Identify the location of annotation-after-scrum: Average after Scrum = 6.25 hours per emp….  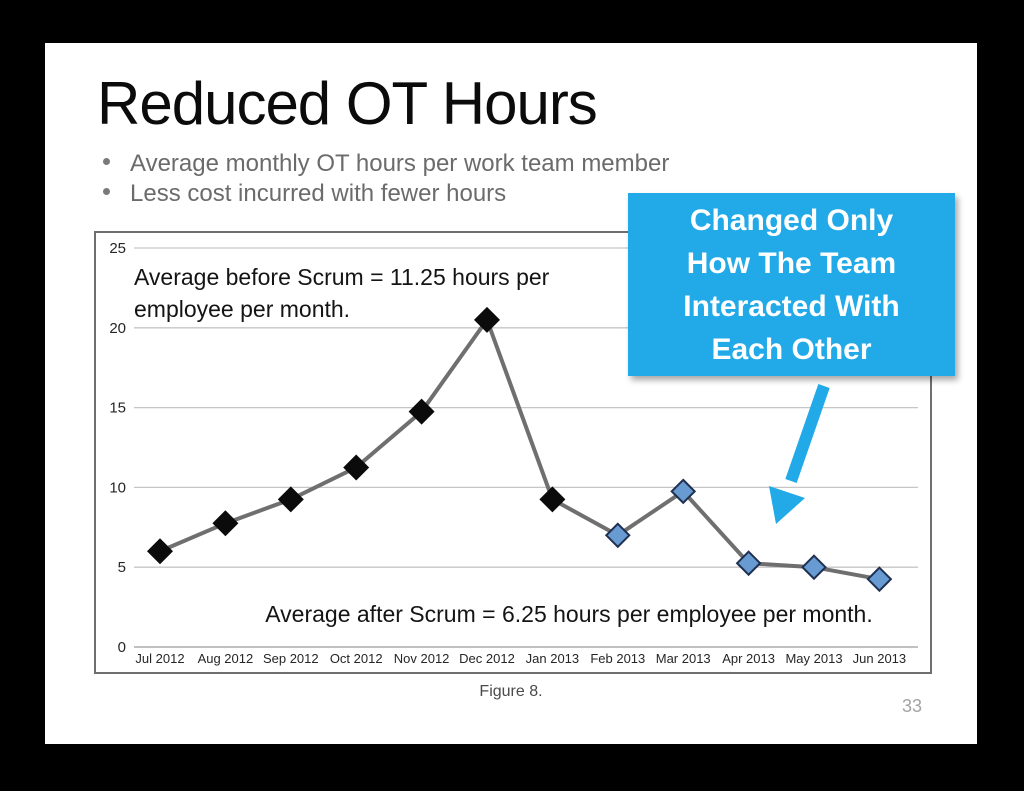
(569, 614).